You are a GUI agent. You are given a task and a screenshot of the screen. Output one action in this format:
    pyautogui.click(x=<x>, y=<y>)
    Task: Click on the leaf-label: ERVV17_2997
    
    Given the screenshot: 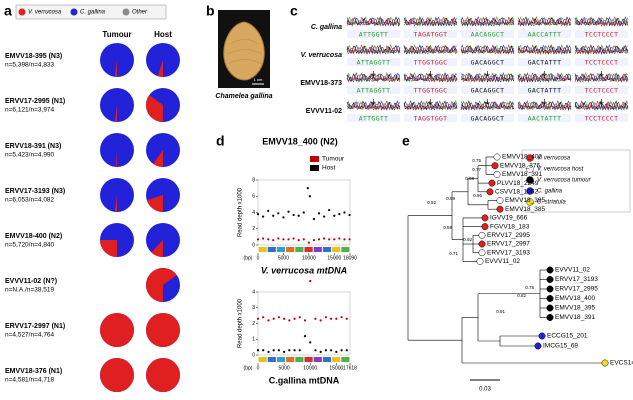 What is the action you would take?
    pyautogui.click(x=508, y=244)
    